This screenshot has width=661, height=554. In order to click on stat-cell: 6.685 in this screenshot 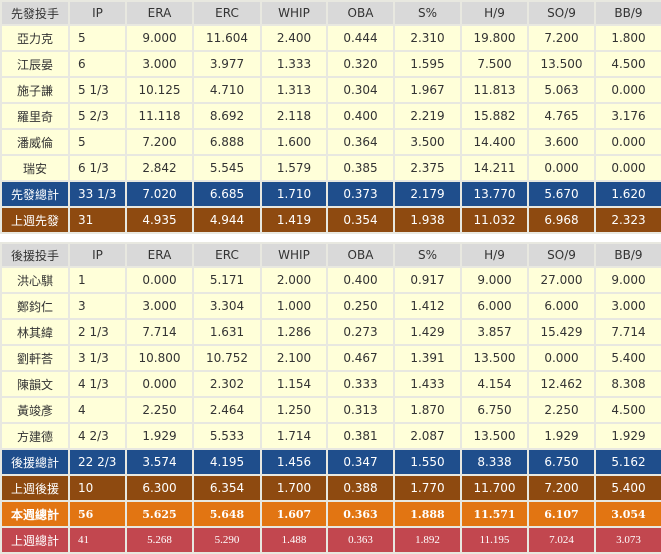, I will do `click(227, 194)`.